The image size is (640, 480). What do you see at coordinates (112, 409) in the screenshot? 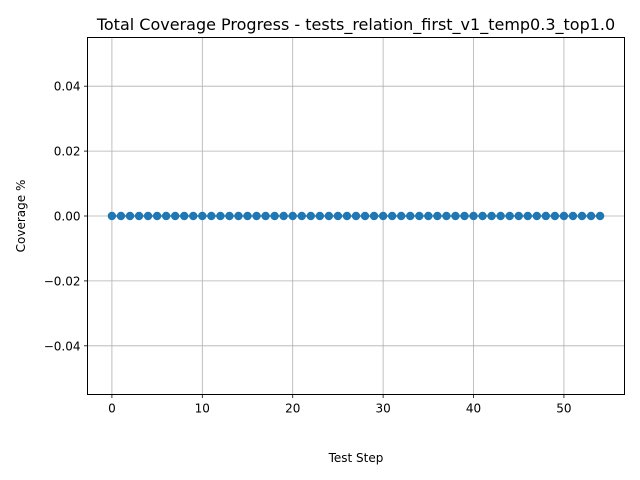
I see `x-tick-label: 0` at bounding box center [112, 409].